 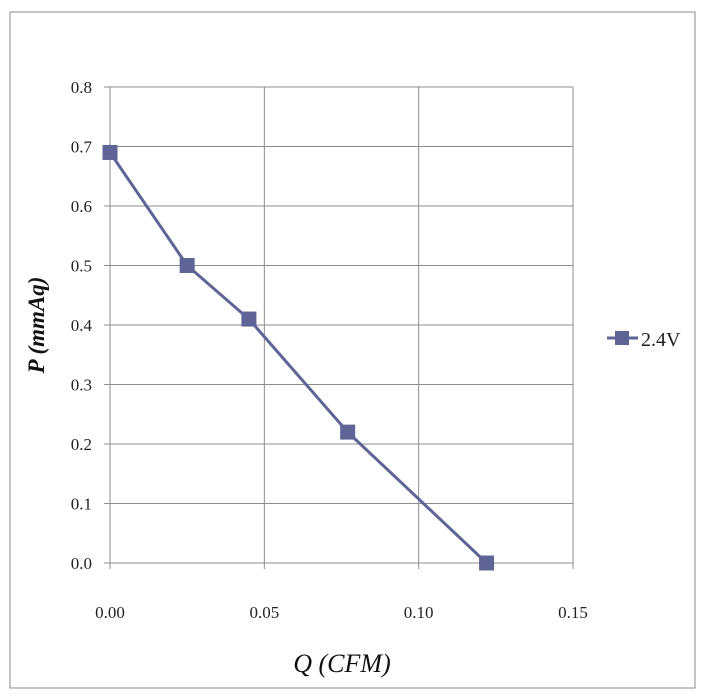 I want to click on y-tick-label: 0.6, so click(x=81, y=206).